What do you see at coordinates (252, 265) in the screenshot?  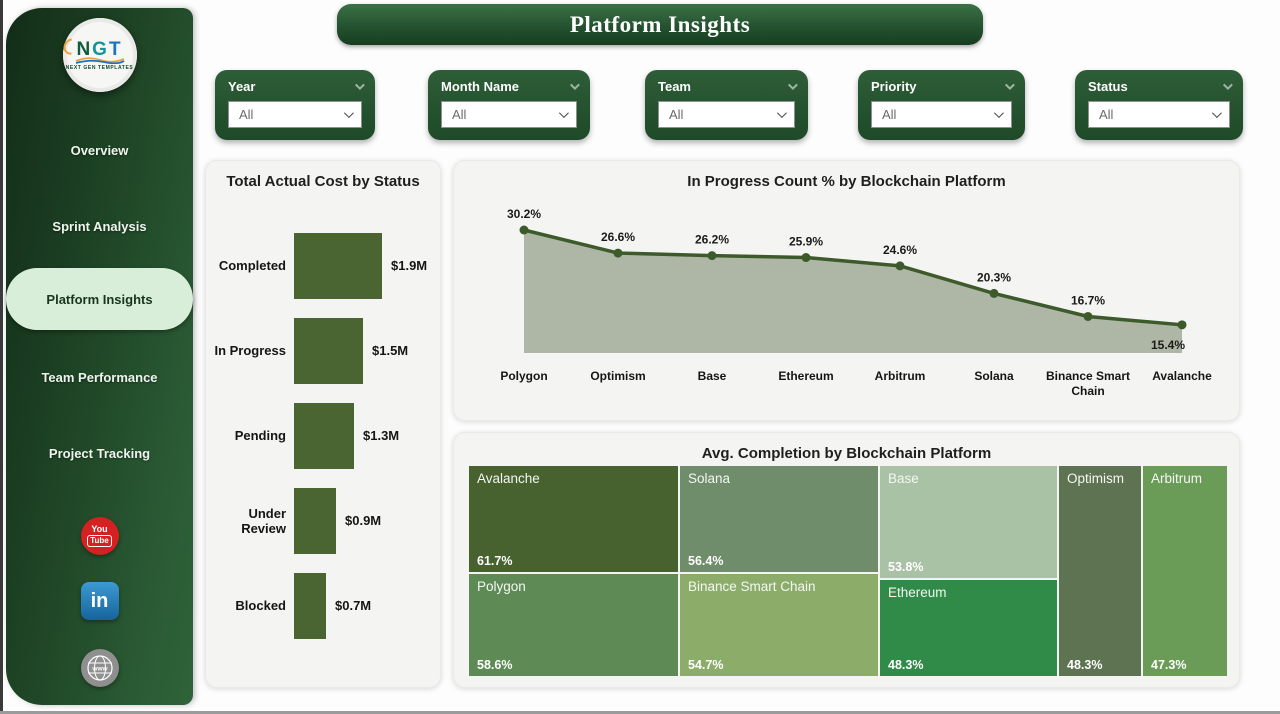 I see `bar-category-label: Completed` at bounding box center [252, 265].